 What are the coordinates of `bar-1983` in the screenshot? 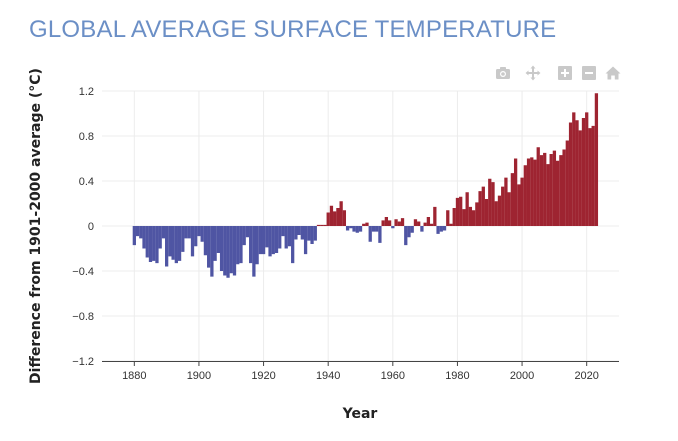 It's located at (467, 209).